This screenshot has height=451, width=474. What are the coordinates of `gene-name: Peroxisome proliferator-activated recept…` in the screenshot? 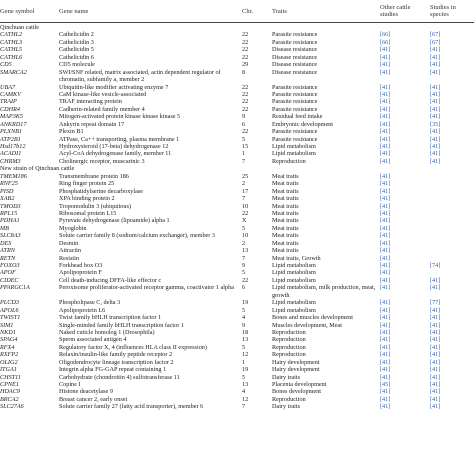 It's located at (146, 288).